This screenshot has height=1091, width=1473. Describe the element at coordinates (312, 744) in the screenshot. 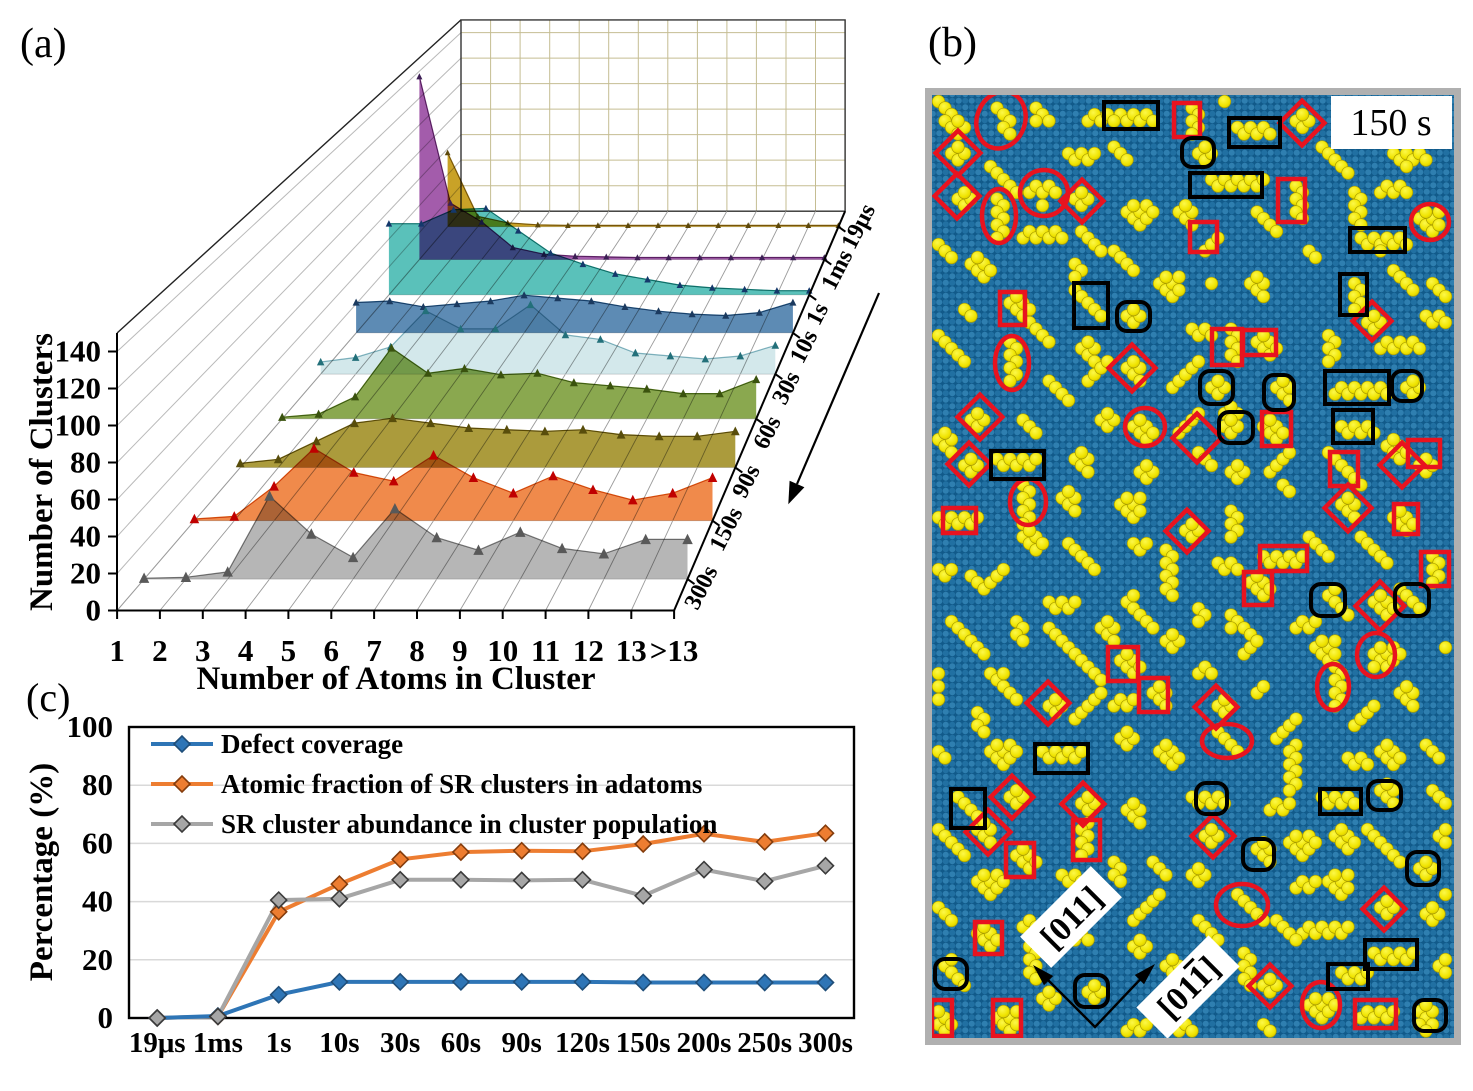

I see `svg-text: Defect coverage` at that location.